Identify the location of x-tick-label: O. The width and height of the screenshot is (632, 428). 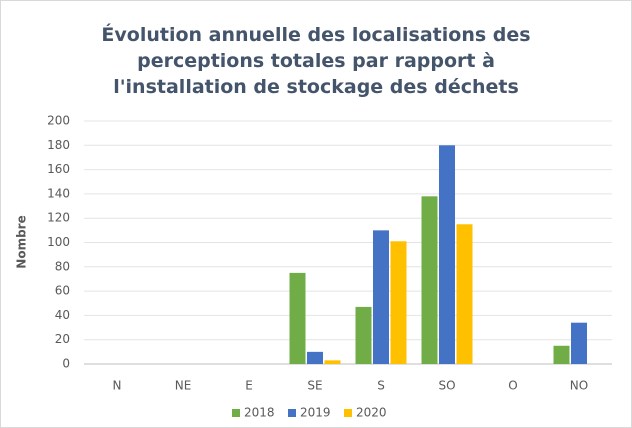
(512, 386).